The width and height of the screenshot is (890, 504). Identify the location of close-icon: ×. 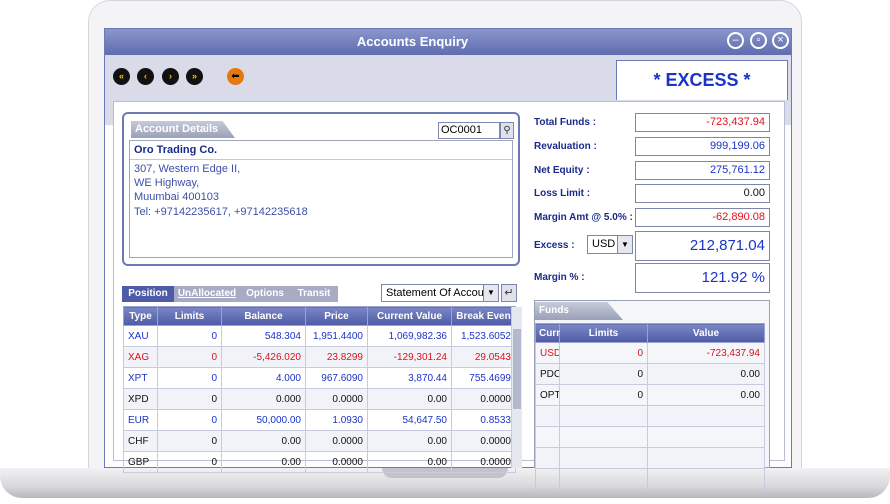
(780, 40).